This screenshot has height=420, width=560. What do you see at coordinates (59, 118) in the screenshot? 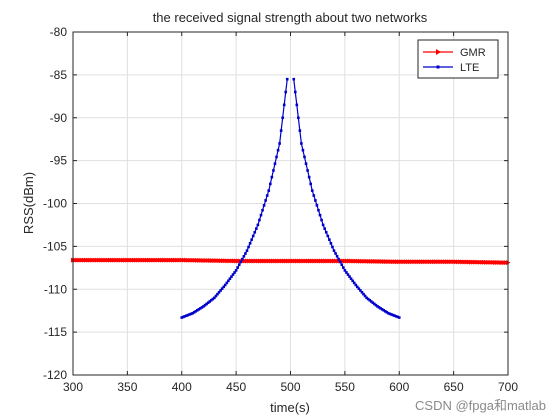
I see `y-tick-label: -90` at bounding box center [59, 118].